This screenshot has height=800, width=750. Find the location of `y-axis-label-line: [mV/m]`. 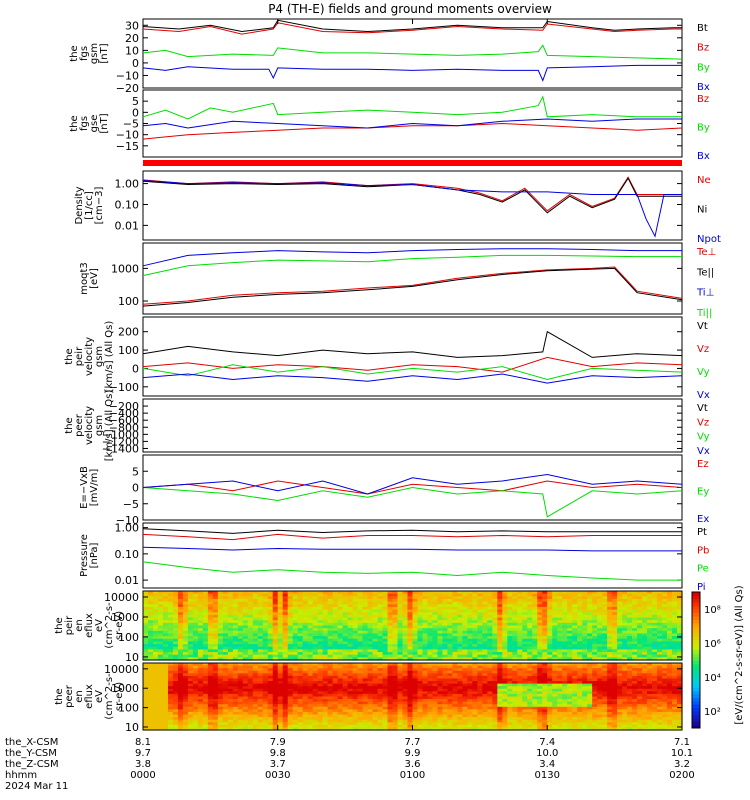

y-axis-label-line: [mV/m] is located at coordinates (94, 488).